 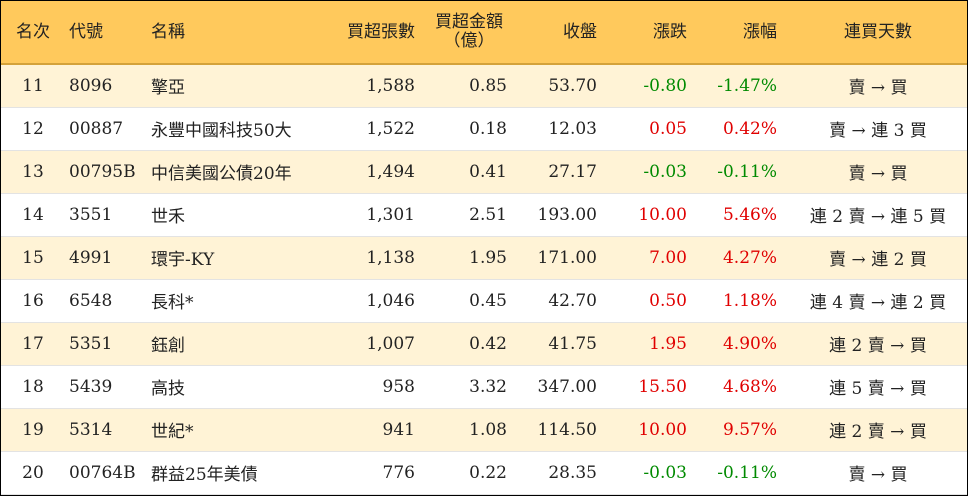 What do you see at coordinates (668, 257) in the screenshot?
I see `change-cell: 7.00` at bounding box center [668, 257].